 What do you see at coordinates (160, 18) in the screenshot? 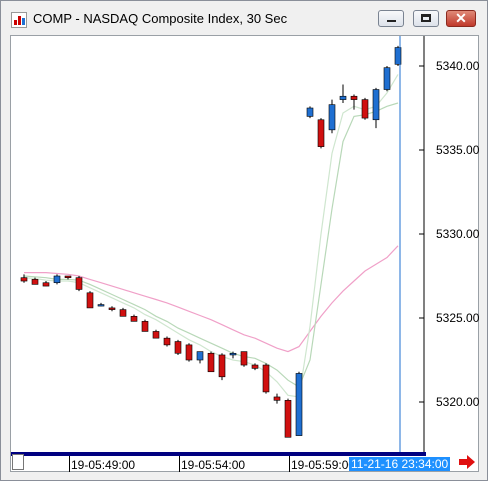
I see `window-title: COMP - NASDAQ Composite Index, 30 Sec` at bounding box center [160, 18].